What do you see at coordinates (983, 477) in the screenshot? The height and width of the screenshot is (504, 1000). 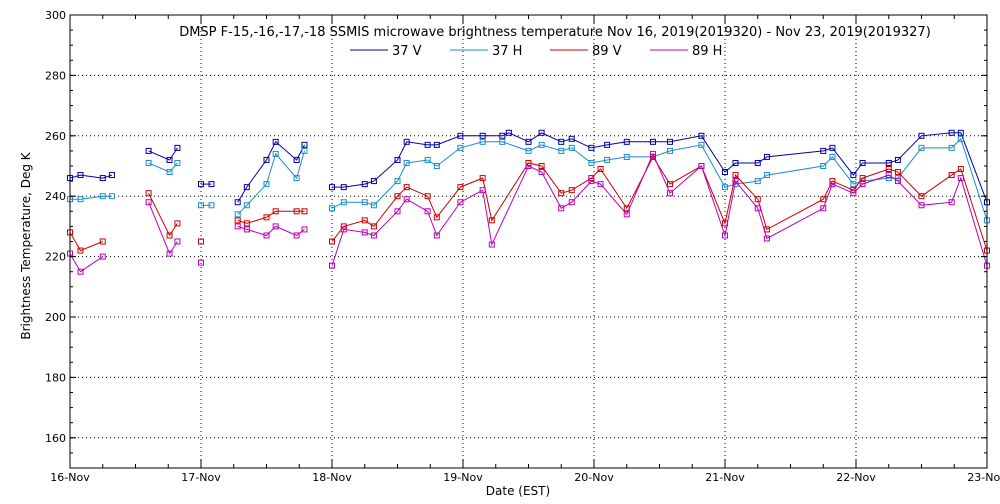 I see `x-tick-label: 23-Nov` at bounding box center [983, 477].